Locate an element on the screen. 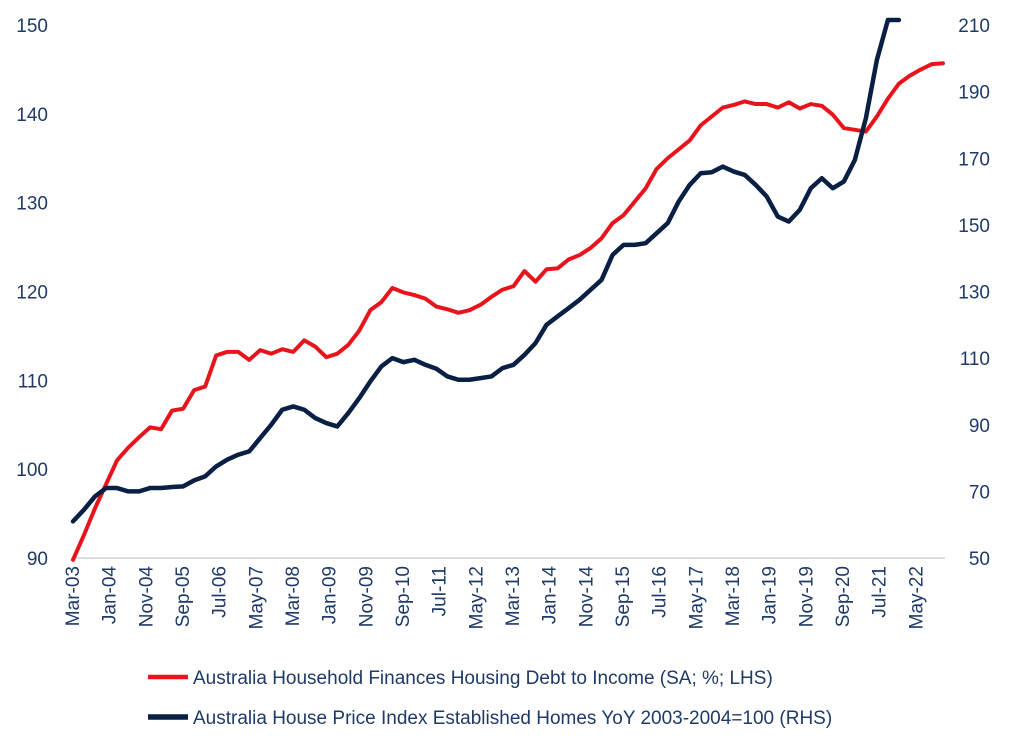 This screenshot has height=747, width=1016. right-axis-tick-label: 190 is located at coordinates (974, 93).